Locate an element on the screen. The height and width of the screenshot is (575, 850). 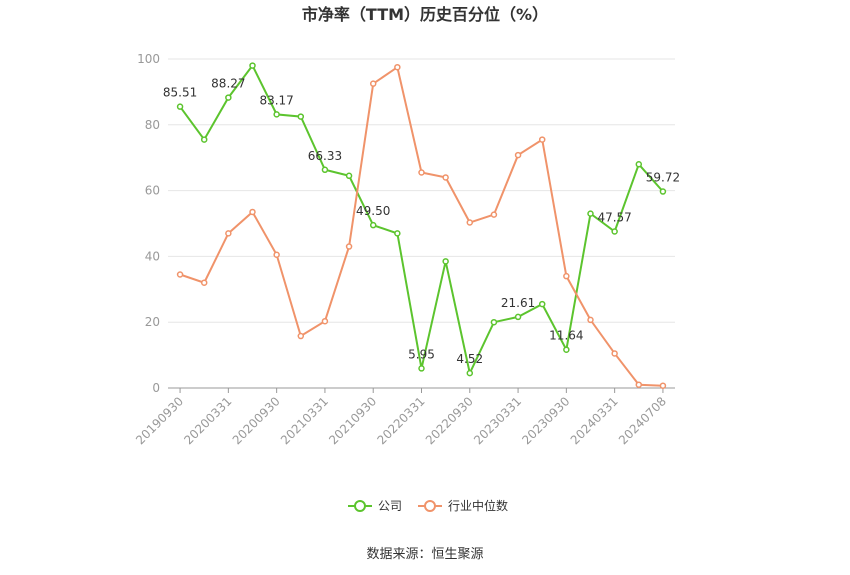
data-label: 4.52 is located at coordinates (469, 359).